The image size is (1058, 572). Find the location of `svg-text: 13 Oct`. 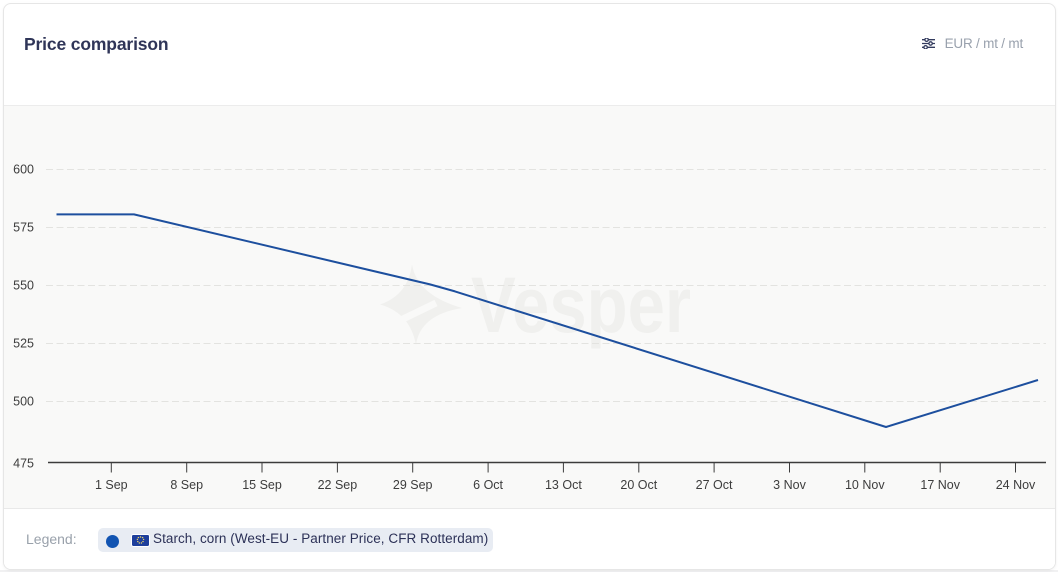

svg-text: 13 Oct is located at coordinates (563, 485).